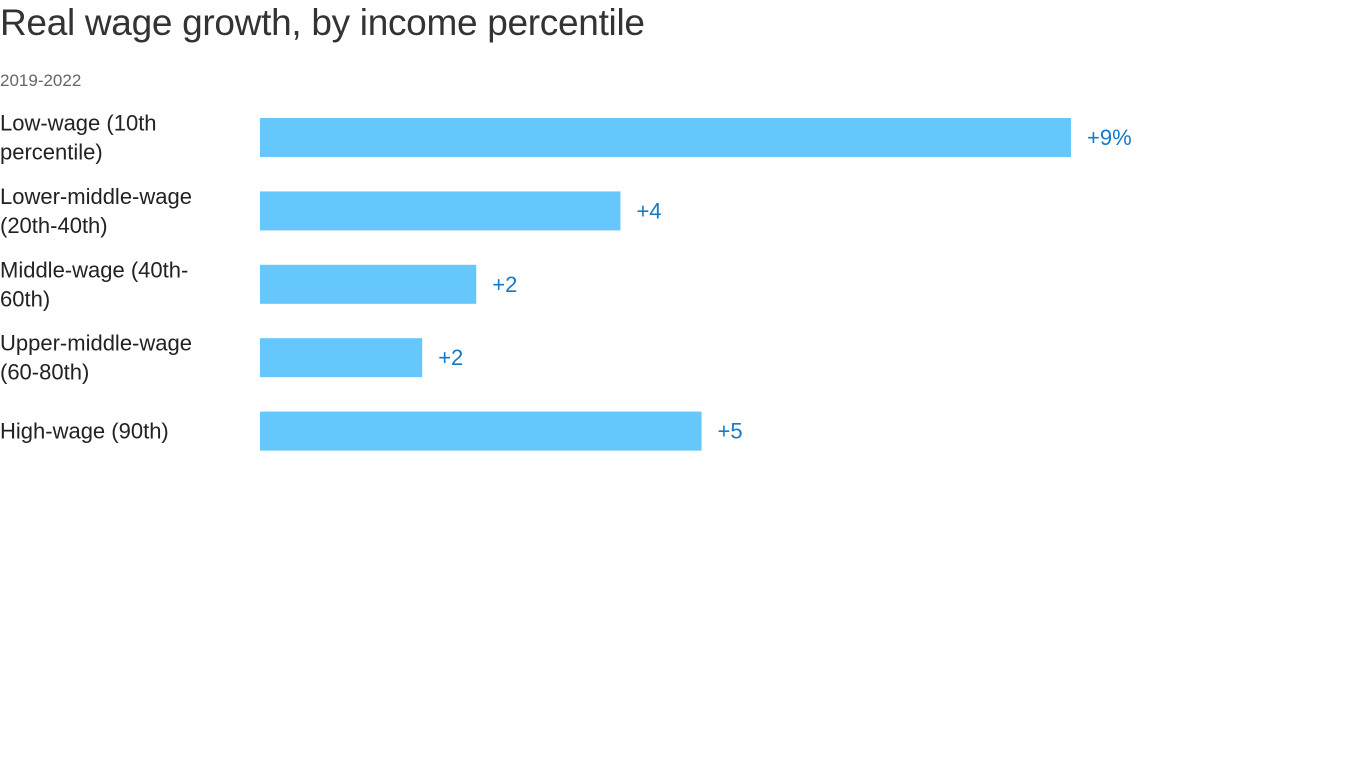 The image size is (1366, 768). Describe the element at coordinates (322, 22) in the screenshot. I see `chart-title: Real wage growth, by income percentile` at that location.